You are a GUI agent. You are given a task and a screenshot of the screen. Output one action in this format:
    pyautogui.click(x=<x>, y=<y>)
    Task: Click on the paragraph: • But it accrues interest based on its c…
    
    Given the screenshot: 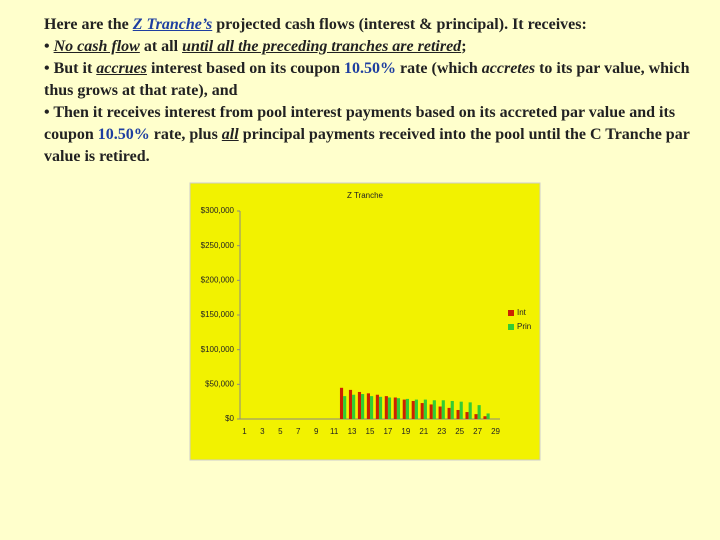 What is the action you would take?
    pyautogui.click(x=369, y=80)
    